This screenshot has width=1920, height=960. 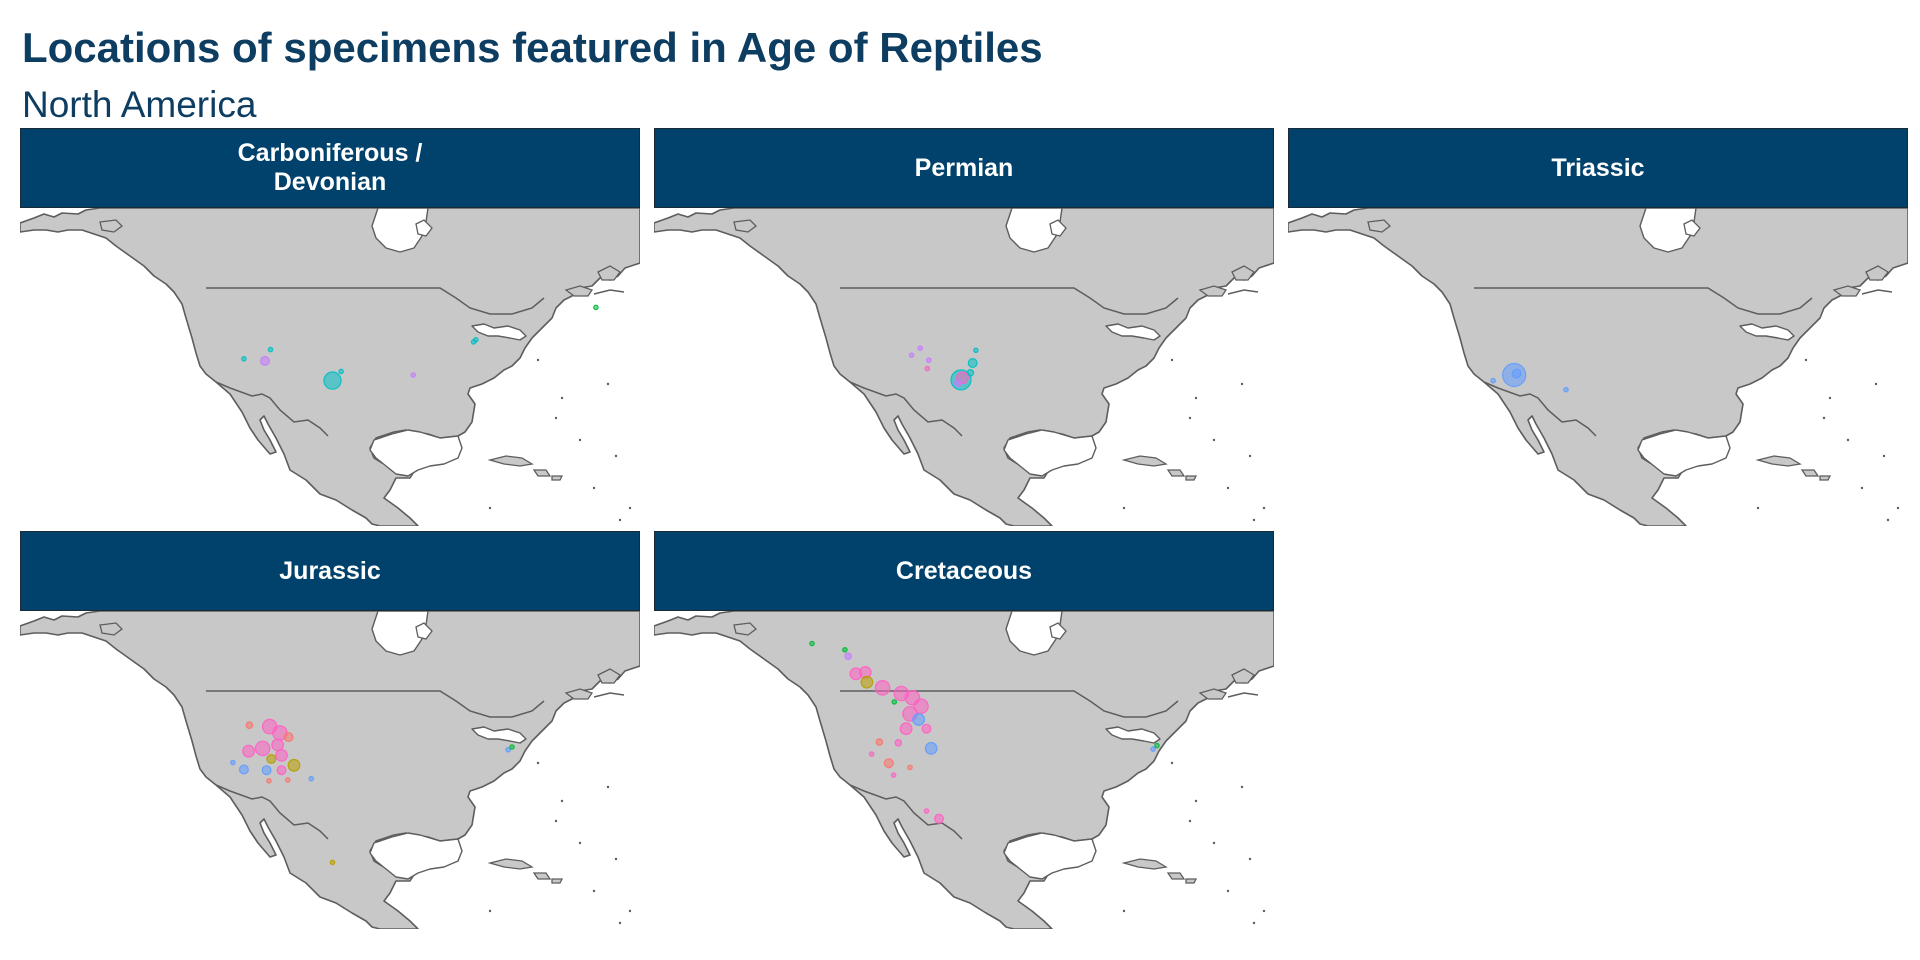 I want to click on facet-title: Jurassic, so click(x=330, y=570).